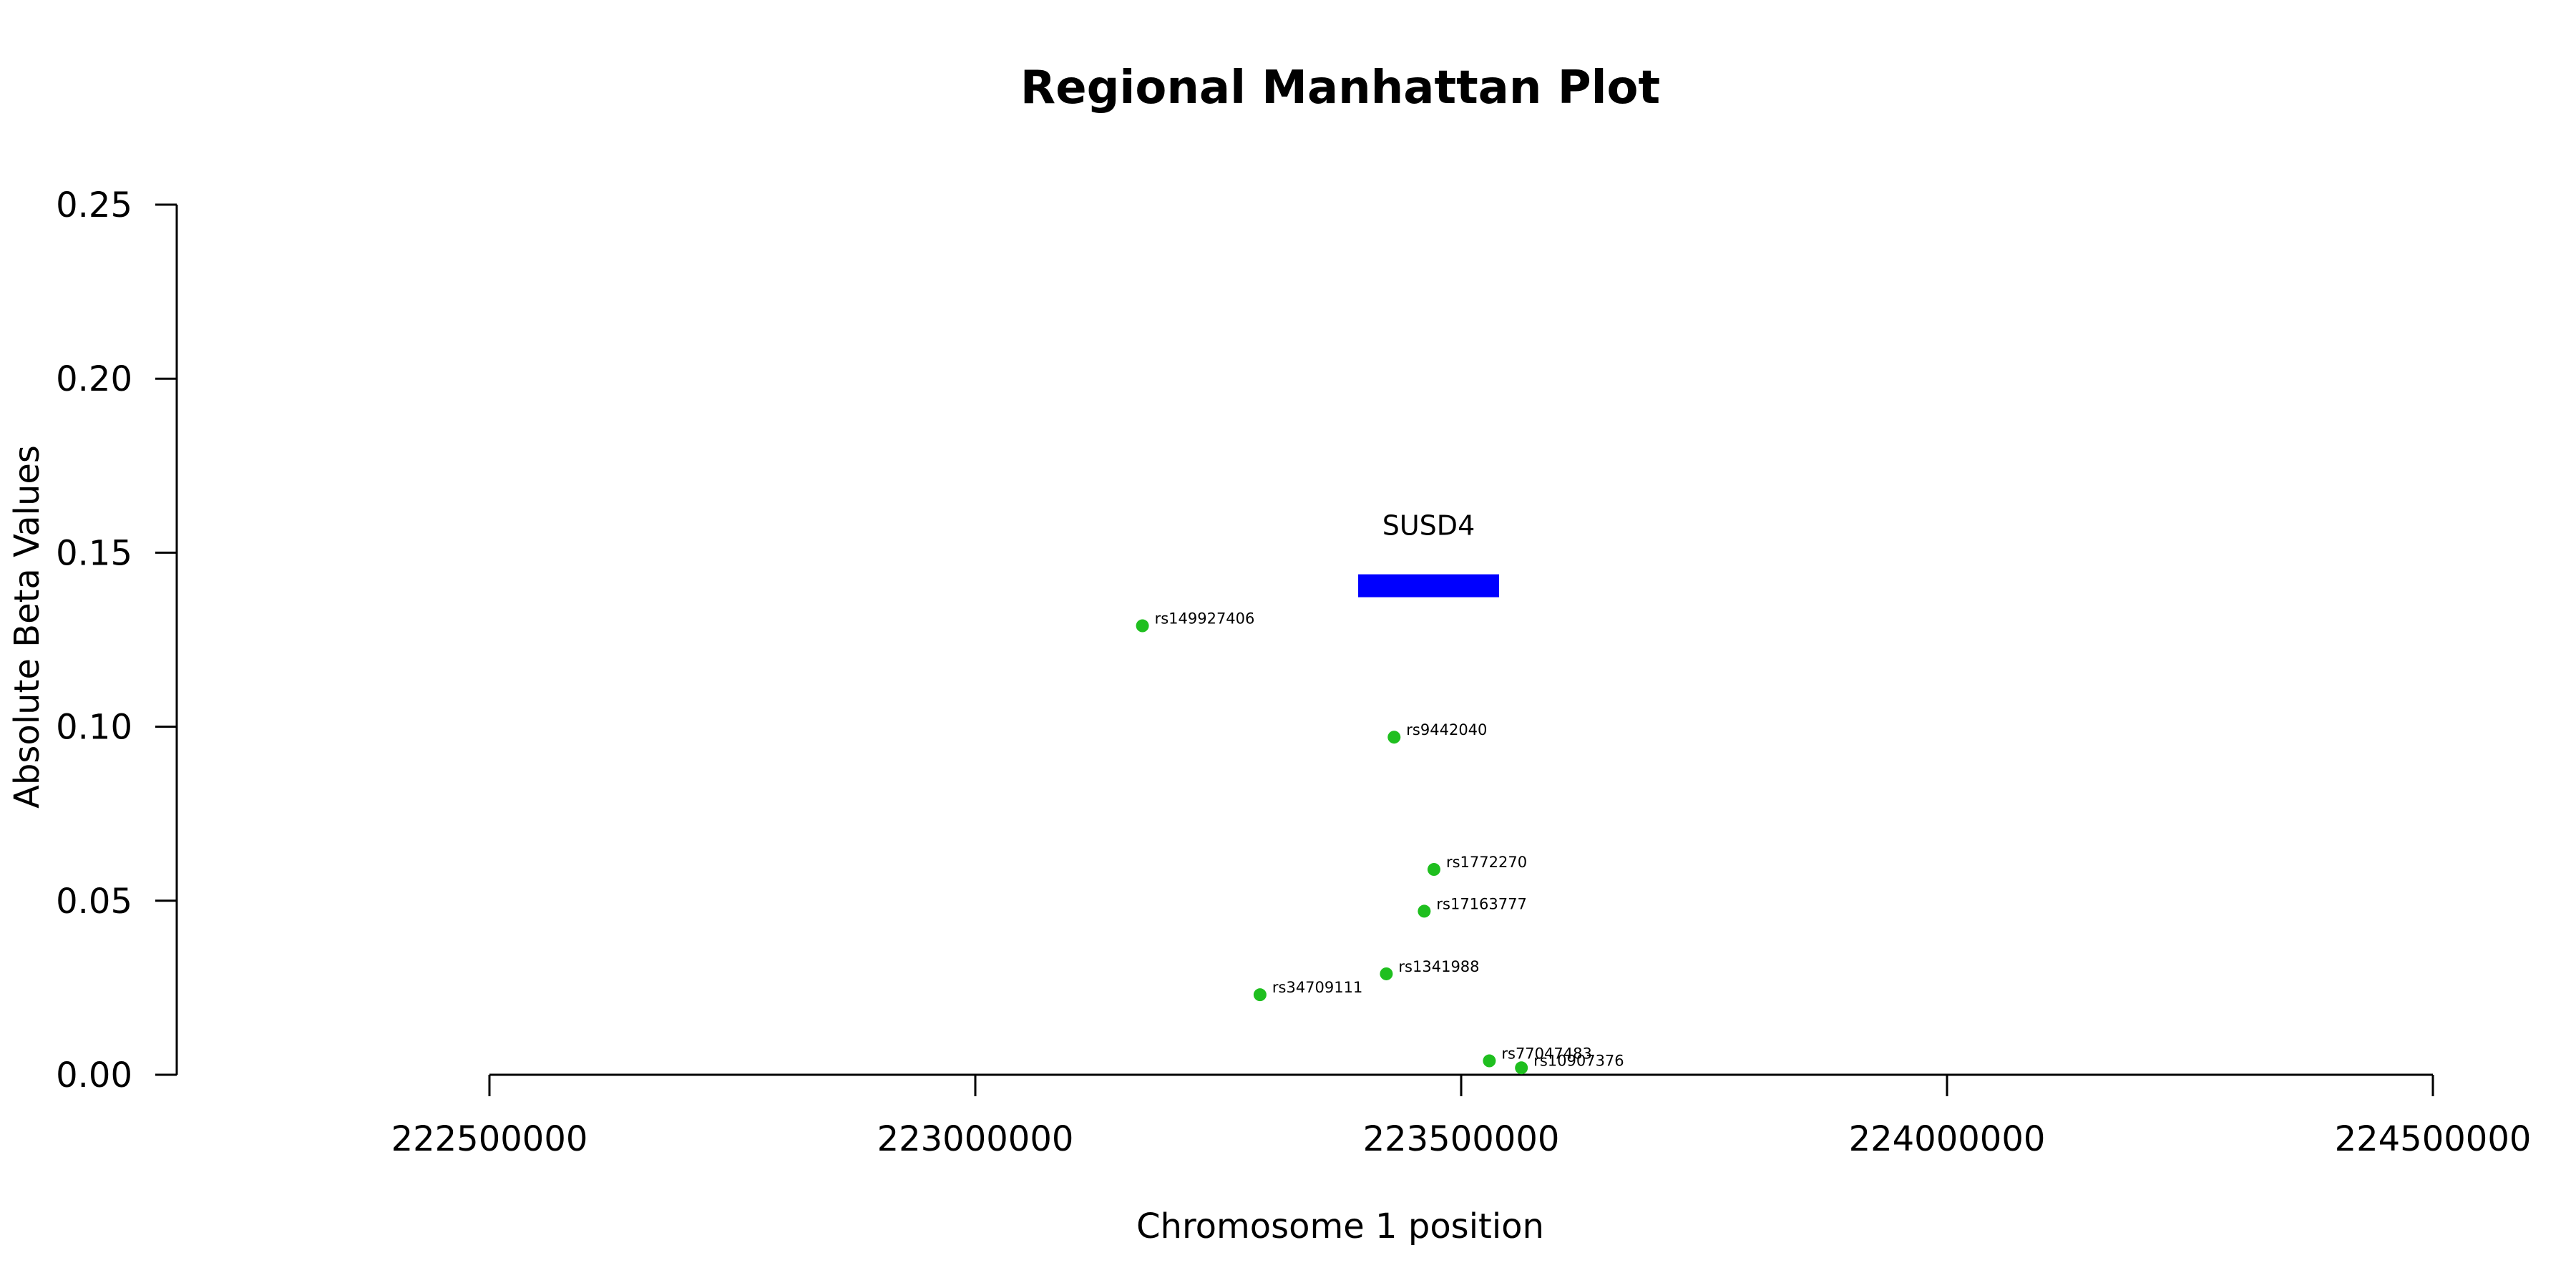  Describe the element at coordinates (975, 1139) in the screenshot. I see `x-tick-label: 223000000` at that location.